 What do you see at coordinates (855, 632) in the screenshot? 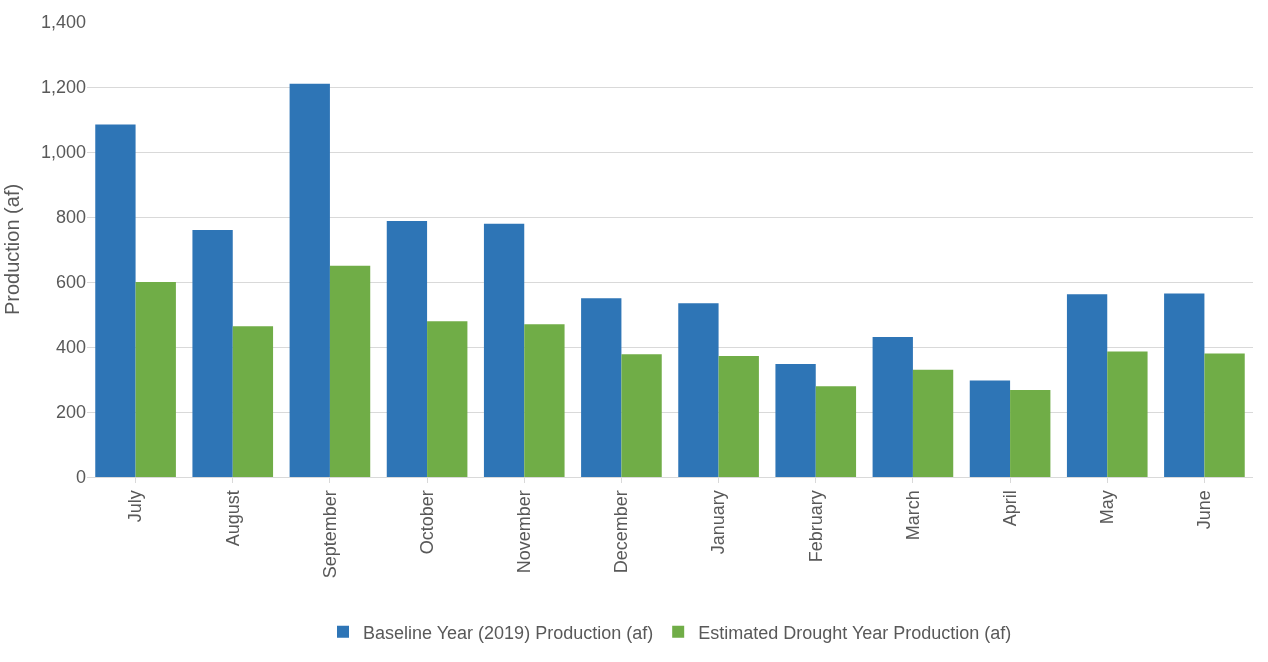
I see `legend-label: Estimated Drought Year Production (af)` at bounding box center [855, 632].